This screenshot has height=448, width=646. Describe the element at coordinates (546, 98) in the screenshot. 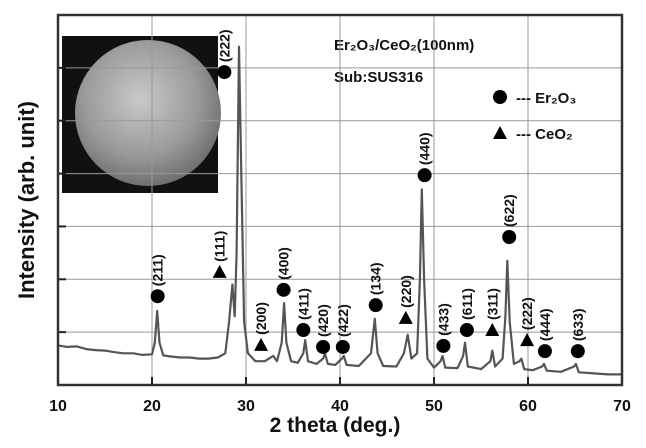

I see `legend-label: --- Er₂O₃` at that location.